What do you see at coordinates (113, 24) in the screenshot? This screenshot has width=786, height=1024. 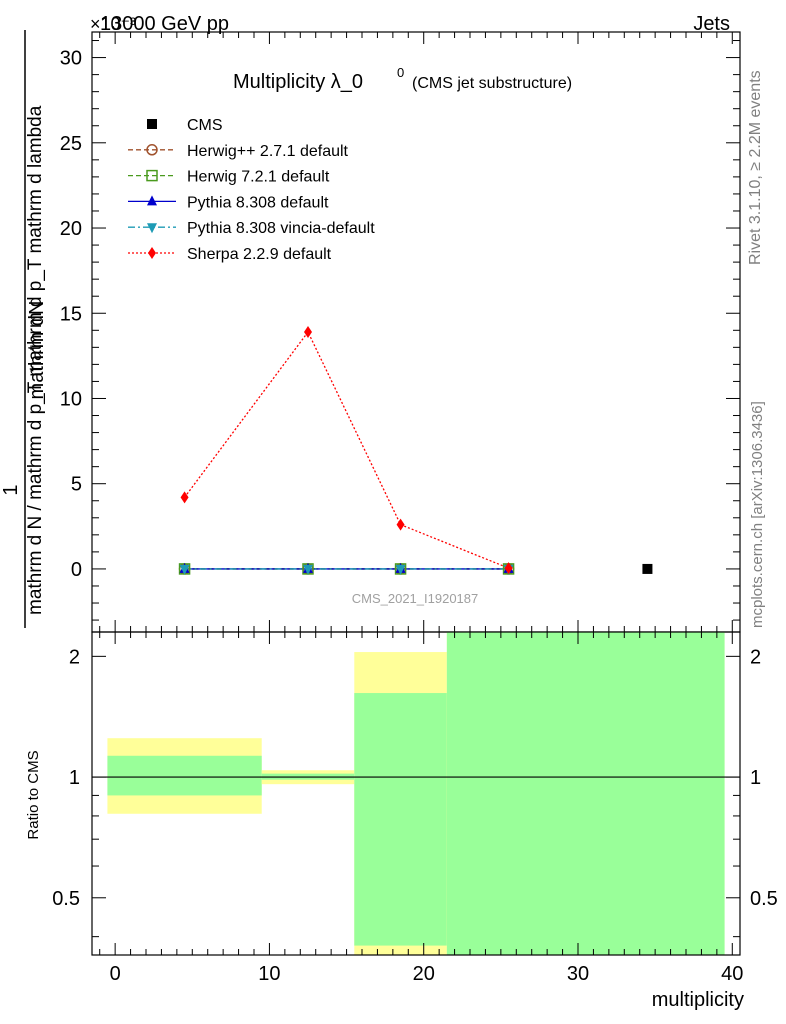 I see `y-exponent-label: ×10⁻³` at bounding box center [113, 24].